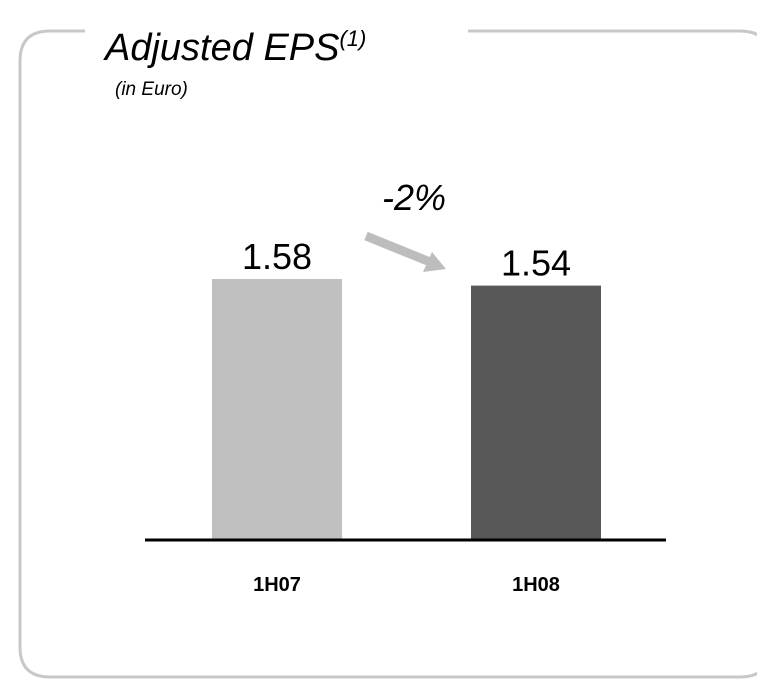  What do you see at coordinates (277, 585) in the screenshot?
I see `category-label: 1H07` at bounding box center [277, 585].